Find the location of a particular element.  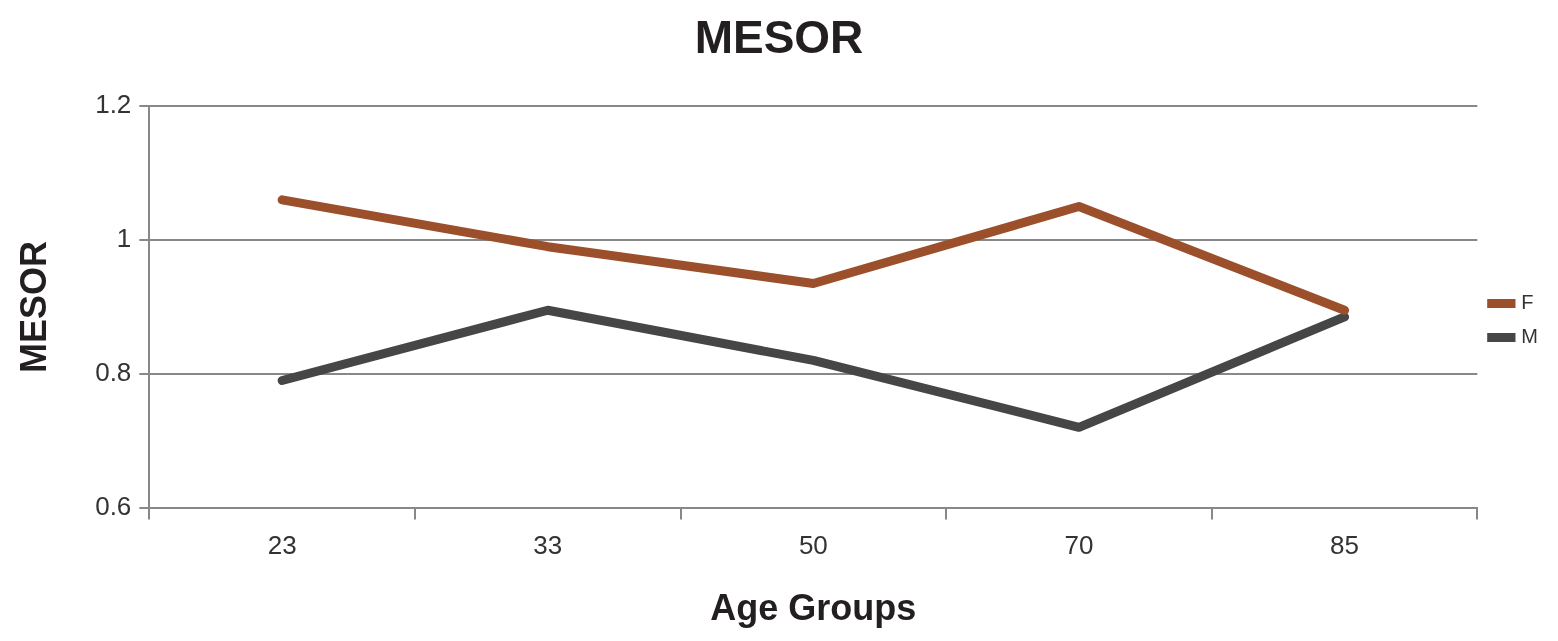

y-tick-label: 1.2 is located at coordinates (113, 104).